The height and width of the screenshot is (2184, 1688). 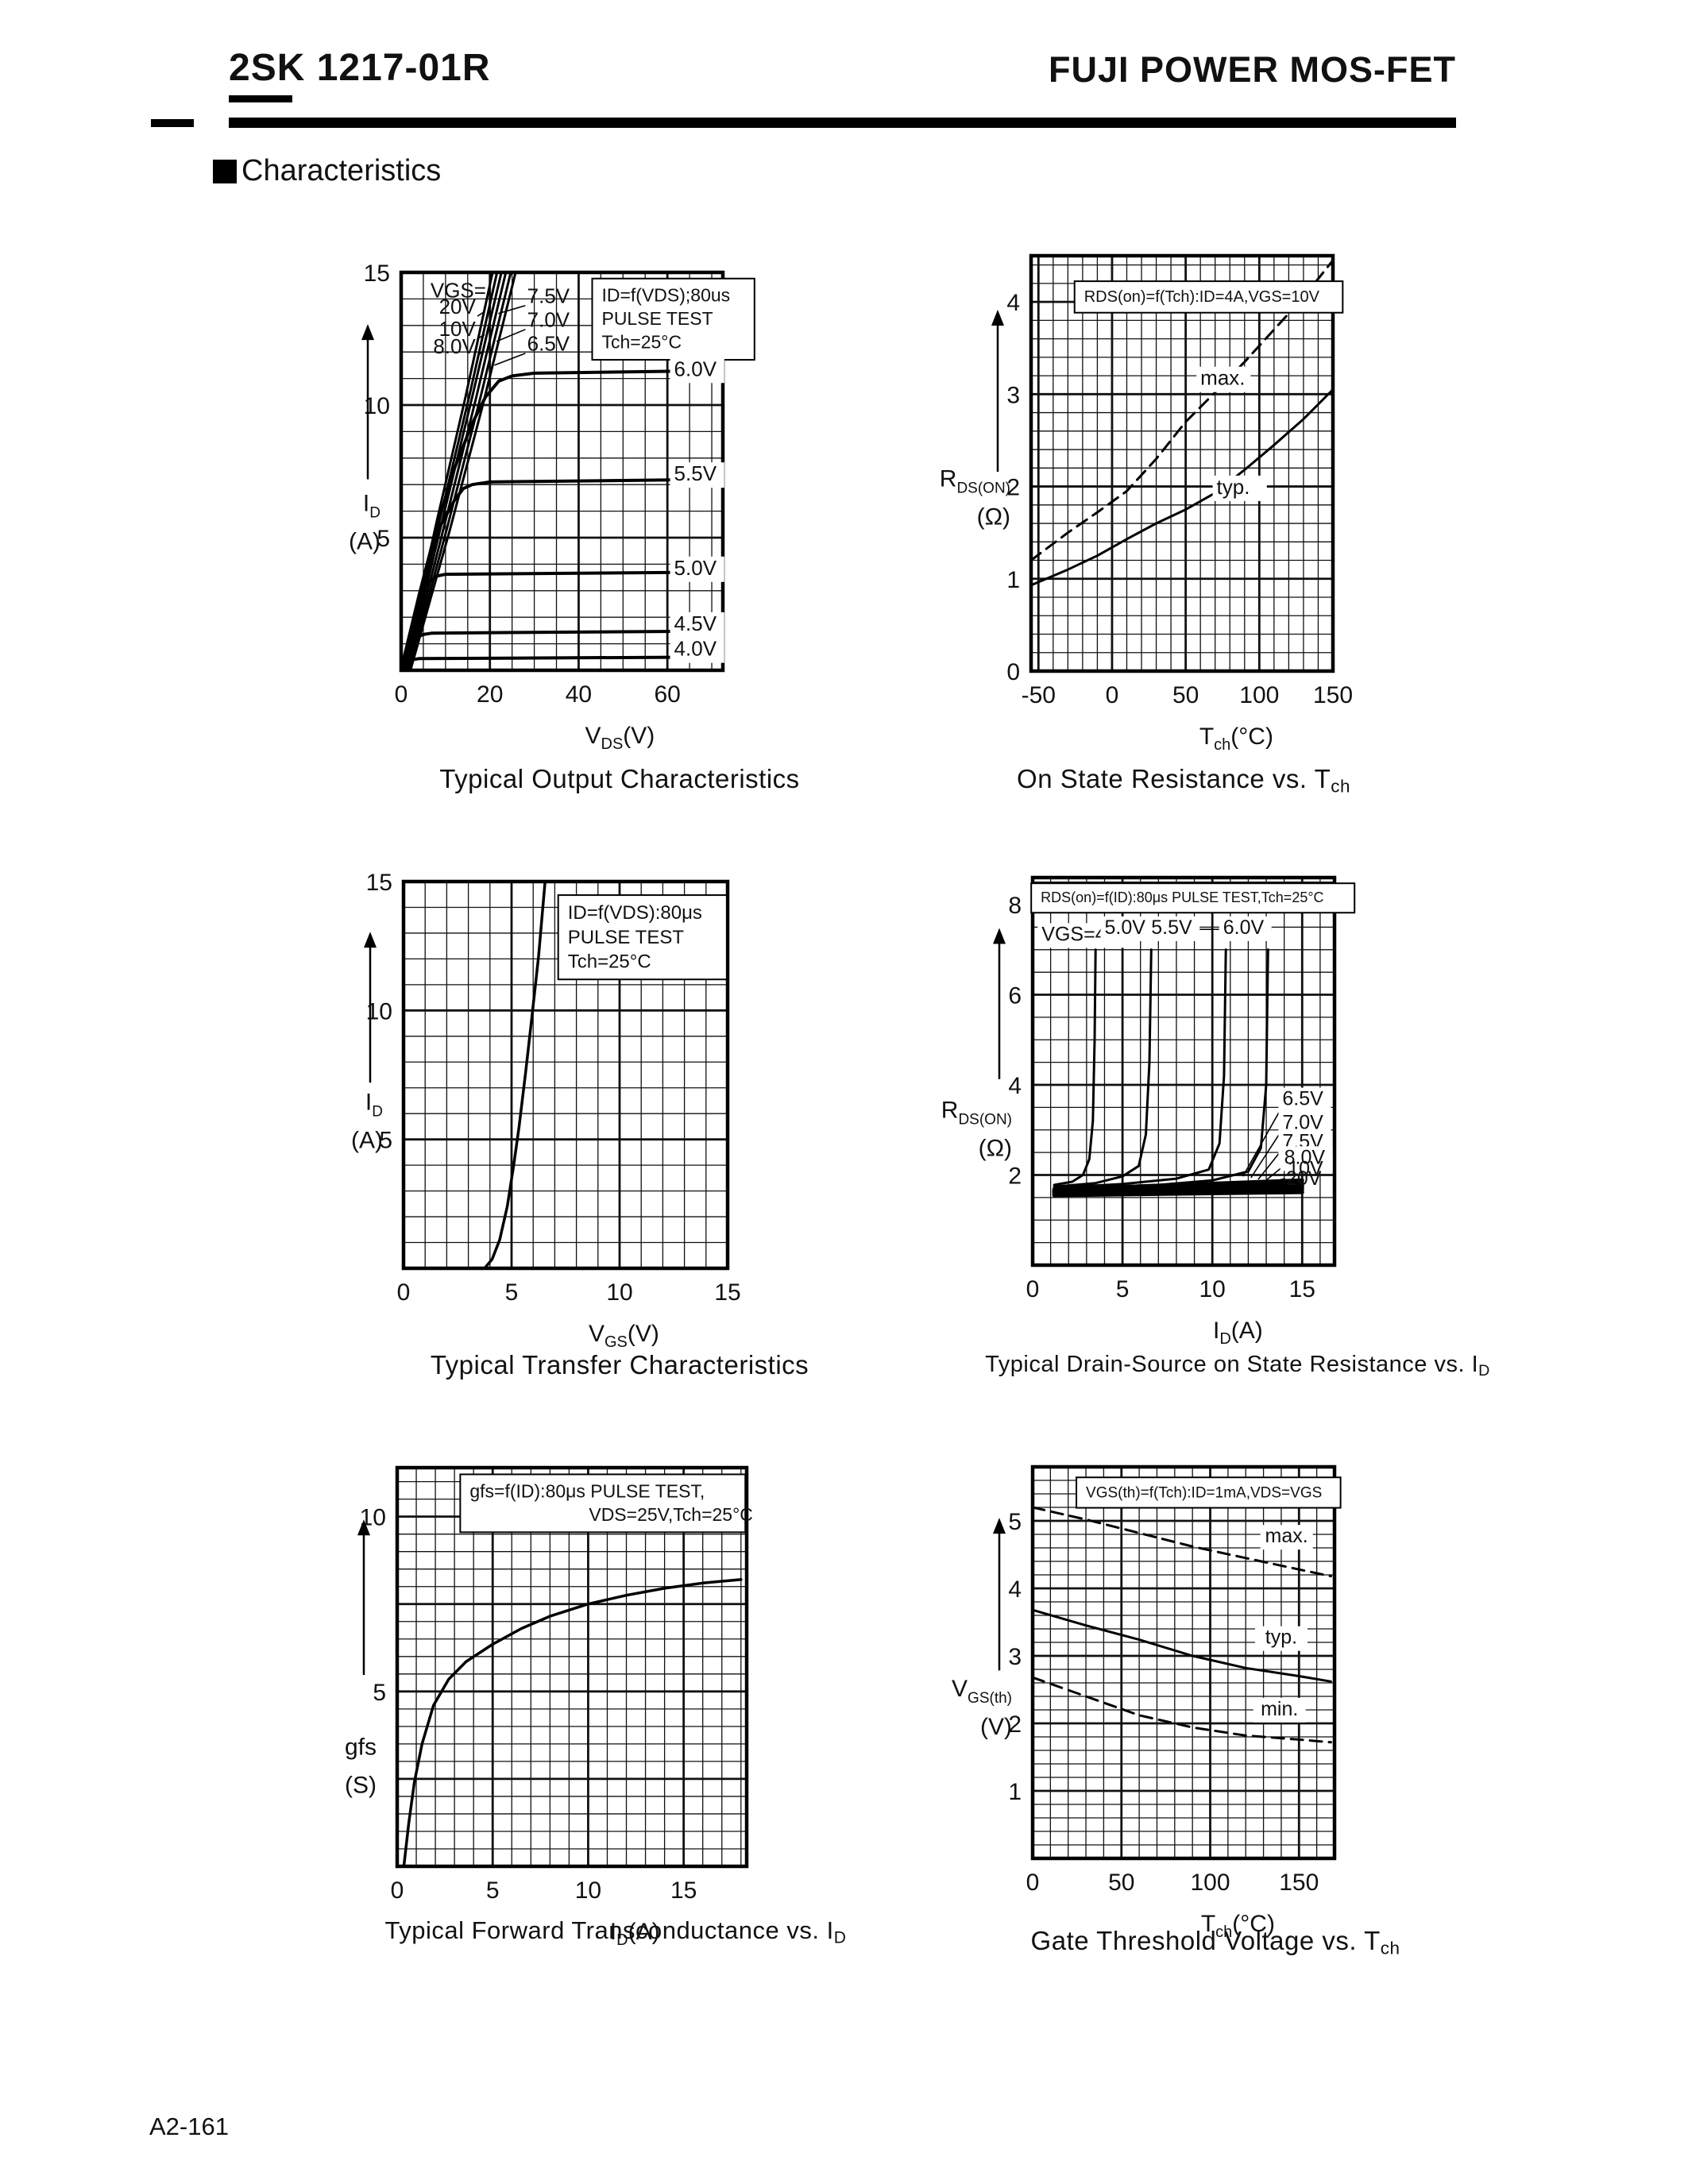 What do you see at coordinates (549, 344) in the screenshot?
I see `svg-text: 6.5V` at bounding box center [549, 344].